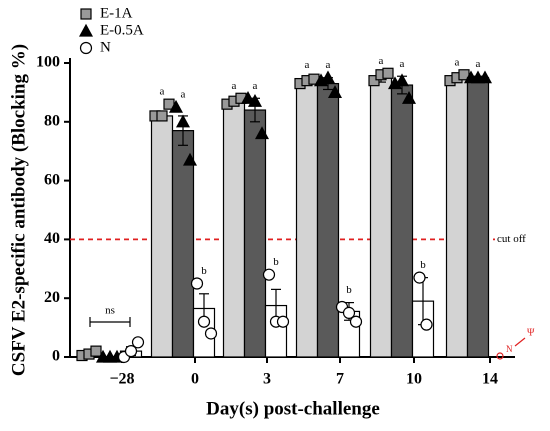  I want to click on y-tick-label: 20, so click(52, 297).